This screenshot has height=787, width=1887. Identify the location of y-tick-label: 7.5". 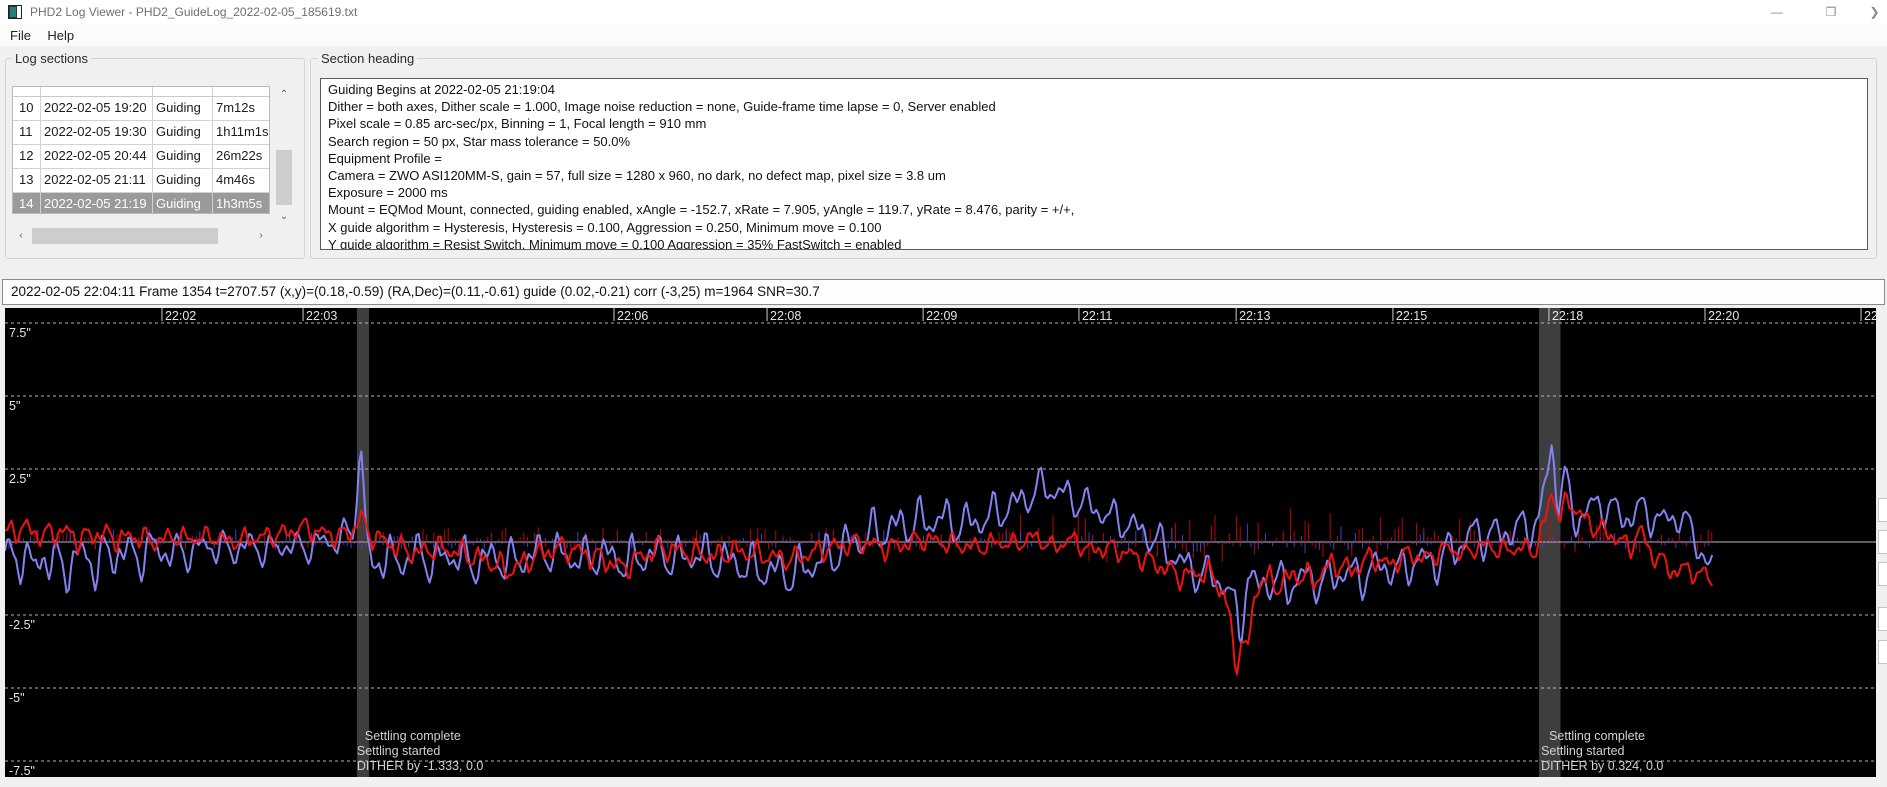
(20, 333).